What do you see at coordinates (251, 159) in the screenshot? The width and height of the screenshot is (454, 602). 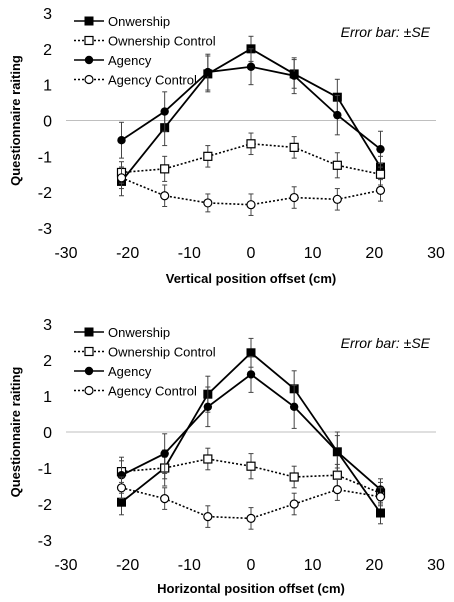 I see `series-ownership-control` at bounding box center [251, 159].